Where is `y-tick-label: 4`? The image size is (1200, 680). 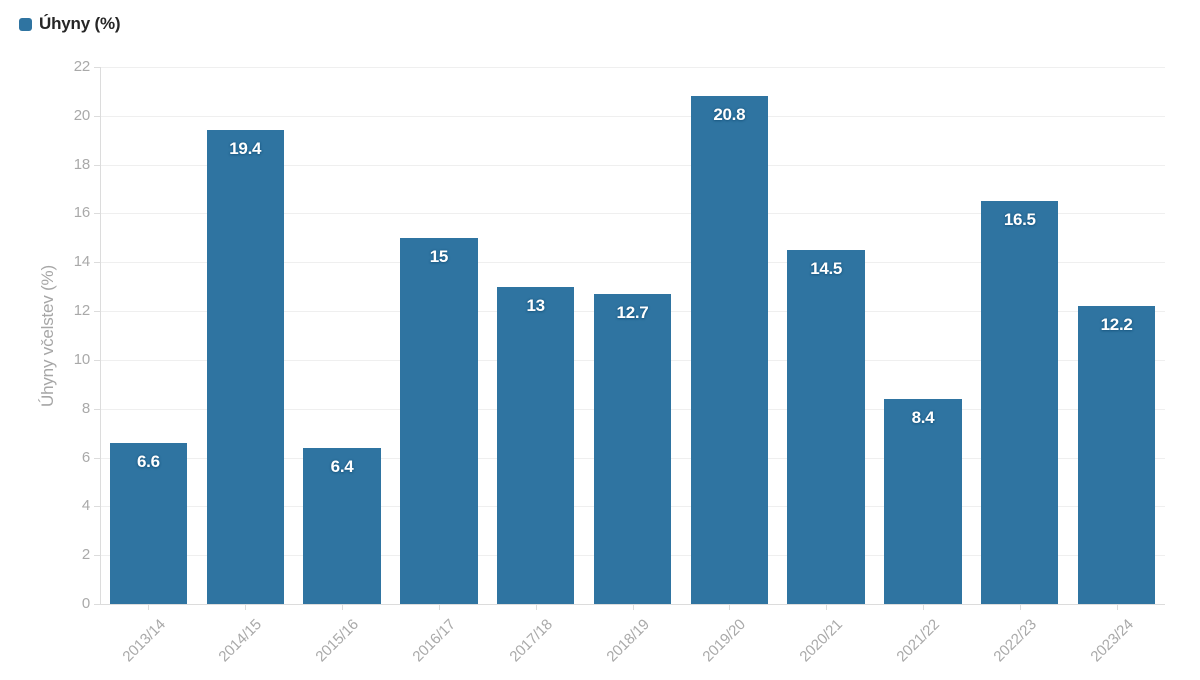
y-tick-label: 4 is located at coordinates (85, 506).